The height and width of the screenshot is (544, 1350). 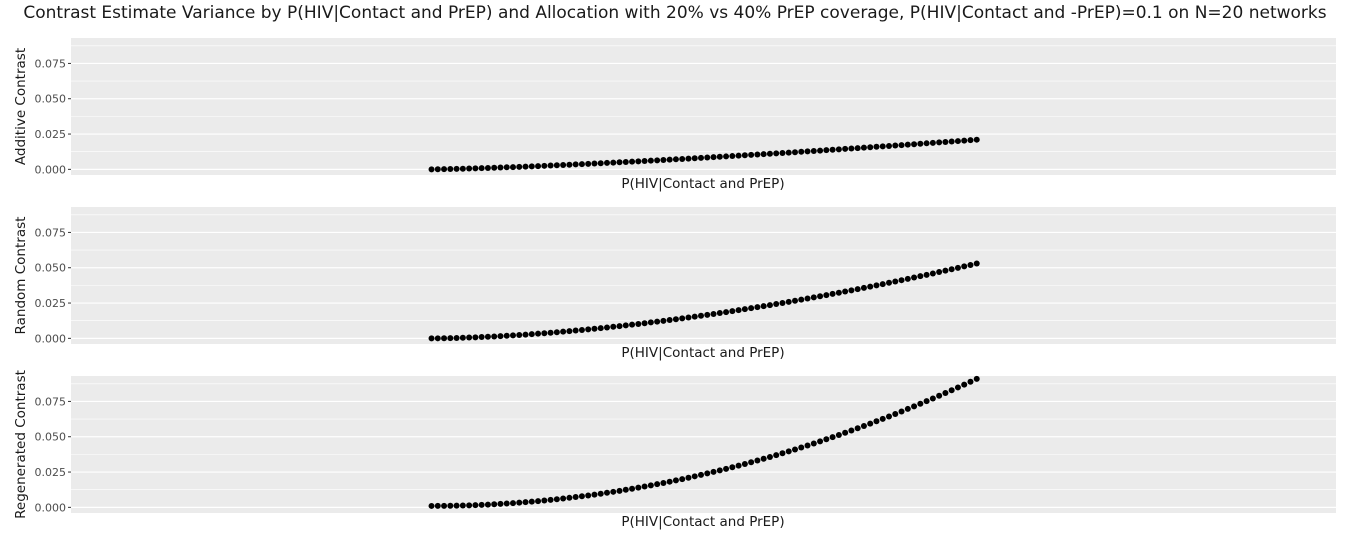 What do you see at coordinates (51, 401) in the screenshot?
I see `y-tick-label: 0.075` at bounding box center [51, 401].